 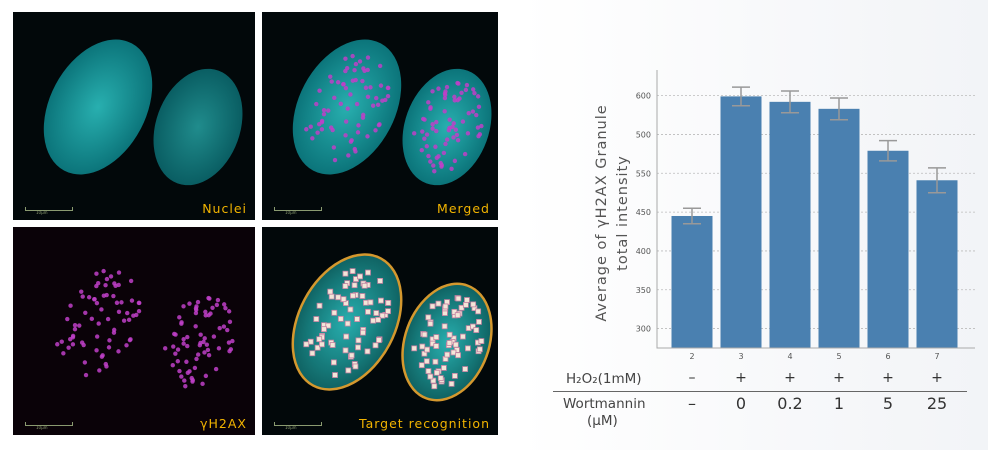 What do you see at coordinates (643, 96) in the screenshot?
I see `y-tick-label: 600` at bounding box center [643, 96].